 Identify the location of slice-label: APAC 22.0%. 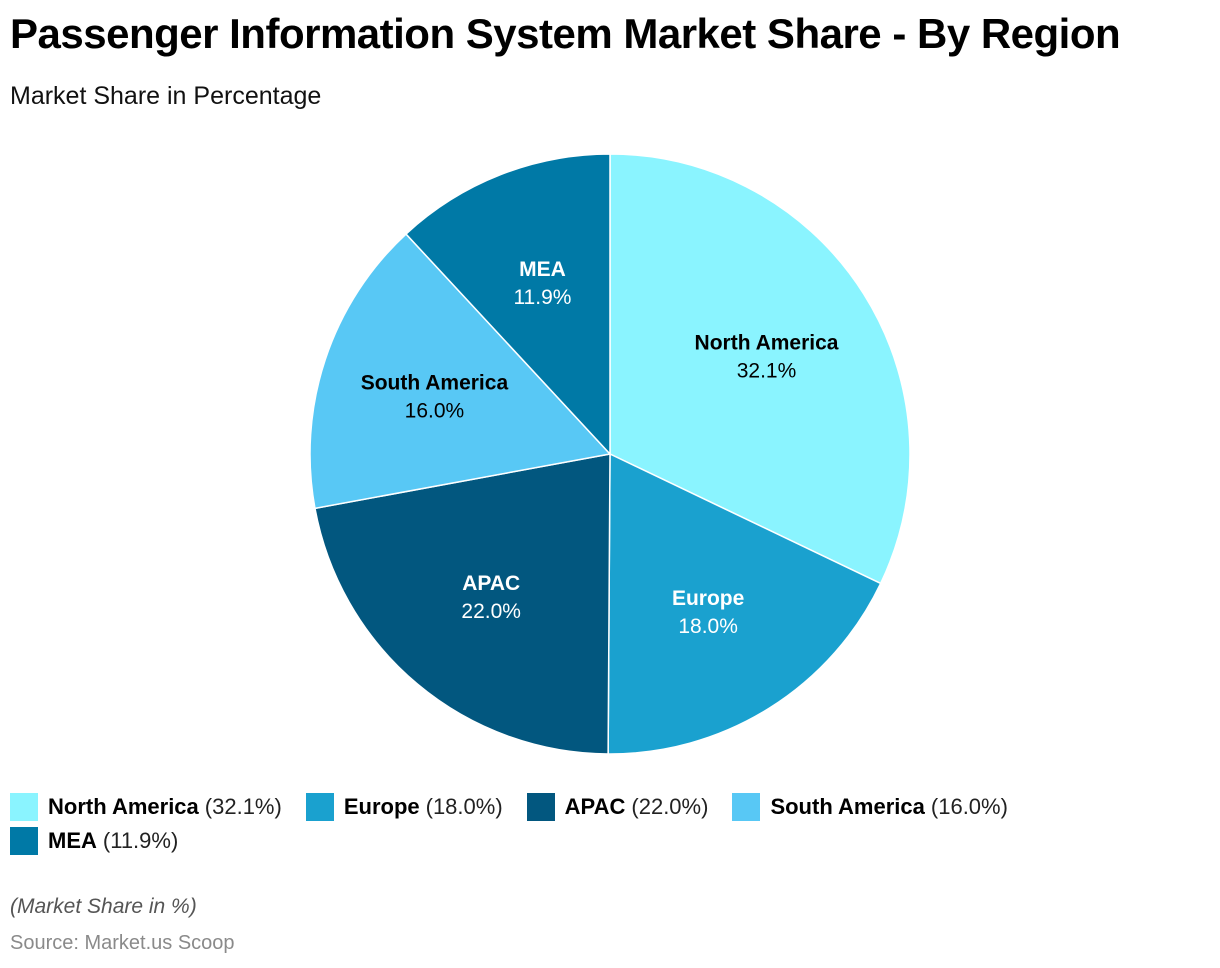
(491, 597).